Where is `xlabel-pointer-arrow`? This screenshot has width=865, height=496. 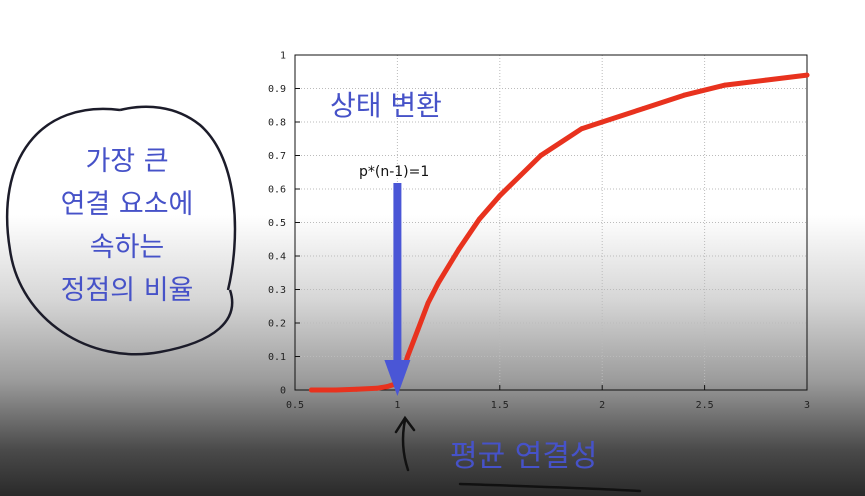 xlabel-pointer-arrow is located at coordinates (405, 443).